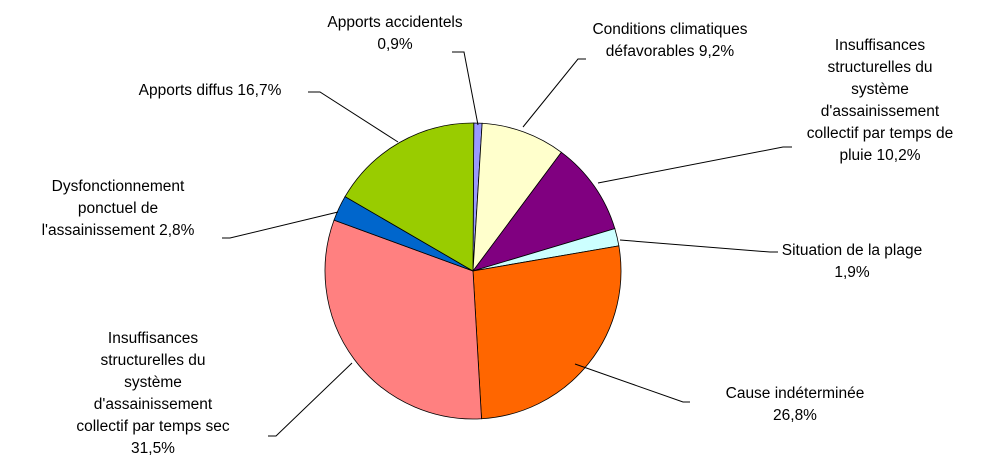 Image resolution: width=996 pixels, height=468 pixels. I want to click on slice-label-line: Cause indéterminée, so click(795, 393).